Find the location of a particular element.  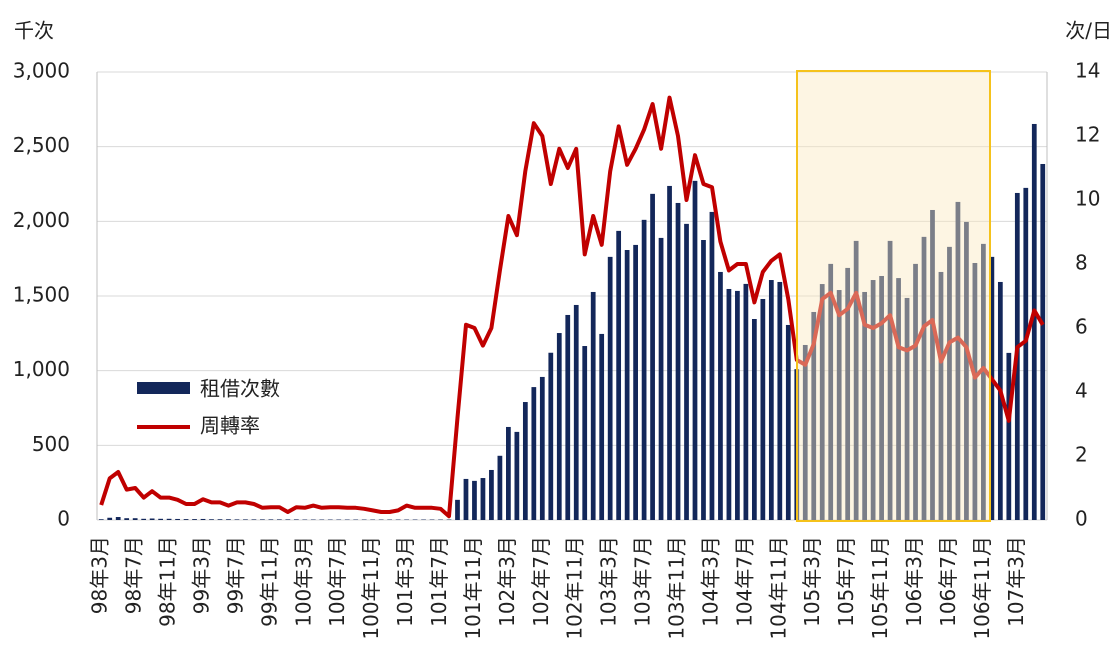

x-tick-label: 101年7月 is located at coordinates (439, 581).